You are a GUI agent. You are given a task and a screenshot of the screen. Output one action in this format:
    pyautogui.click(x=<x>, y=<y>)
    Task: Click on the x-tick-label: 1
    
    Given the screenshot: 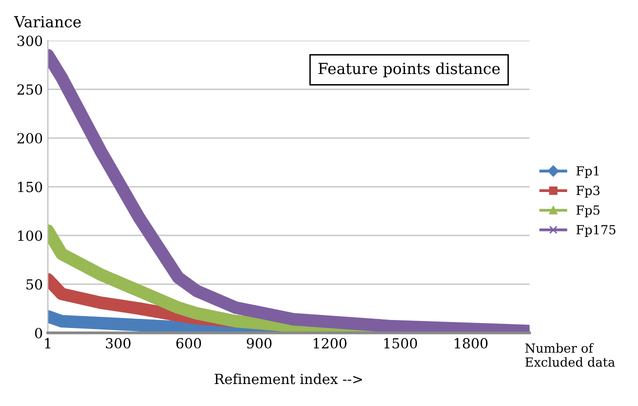 What is the action you would take?
    pyautogui.click(x=47, y=343)
    